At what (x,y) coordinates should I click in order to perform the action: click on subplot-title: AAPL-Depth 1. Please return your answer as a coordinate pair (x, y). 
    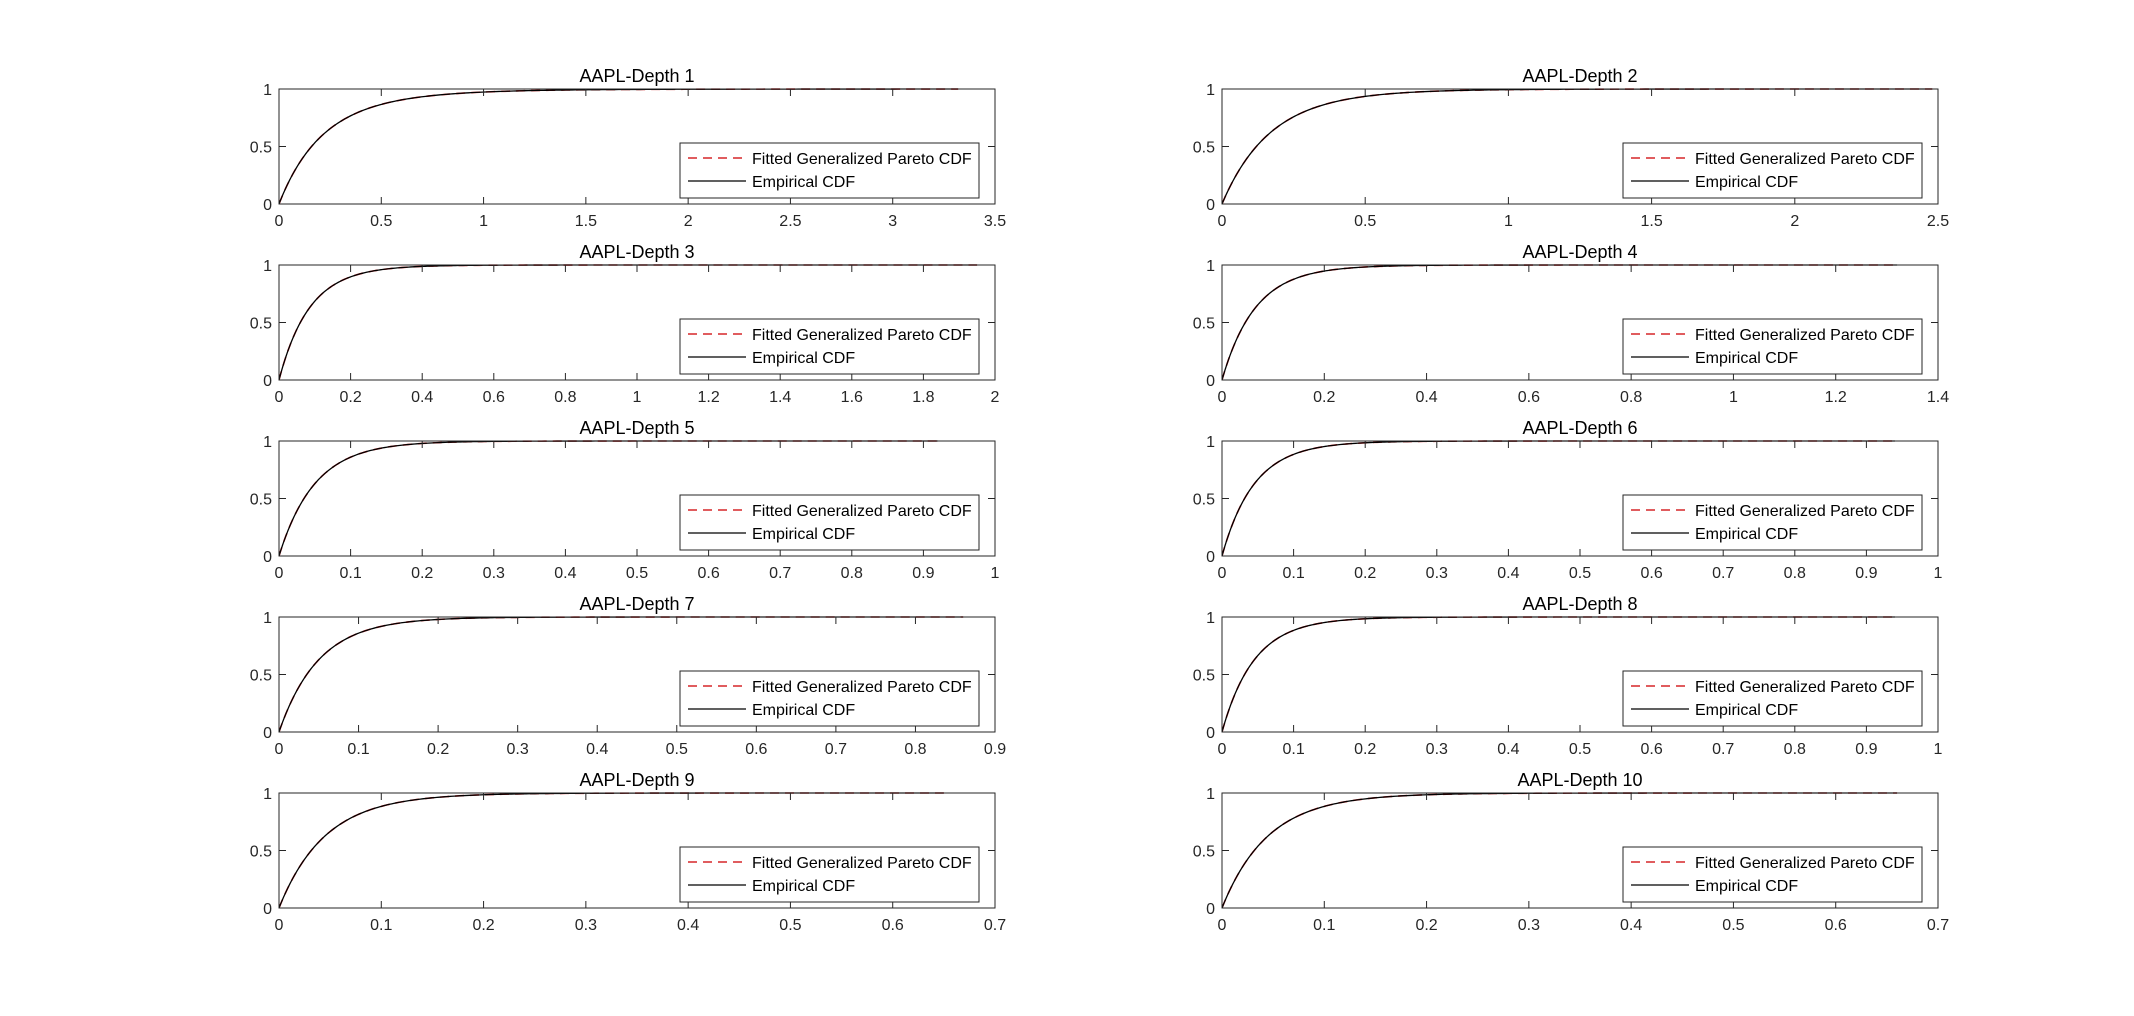
    Looking at the image, I should click on (636, 76).